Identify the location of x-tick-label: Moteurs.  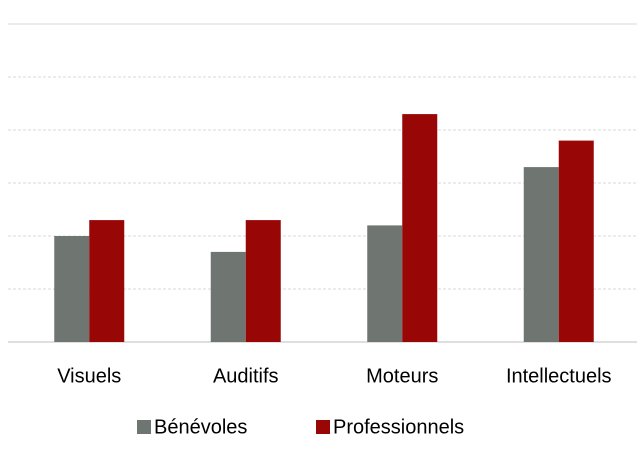
(402, 376).